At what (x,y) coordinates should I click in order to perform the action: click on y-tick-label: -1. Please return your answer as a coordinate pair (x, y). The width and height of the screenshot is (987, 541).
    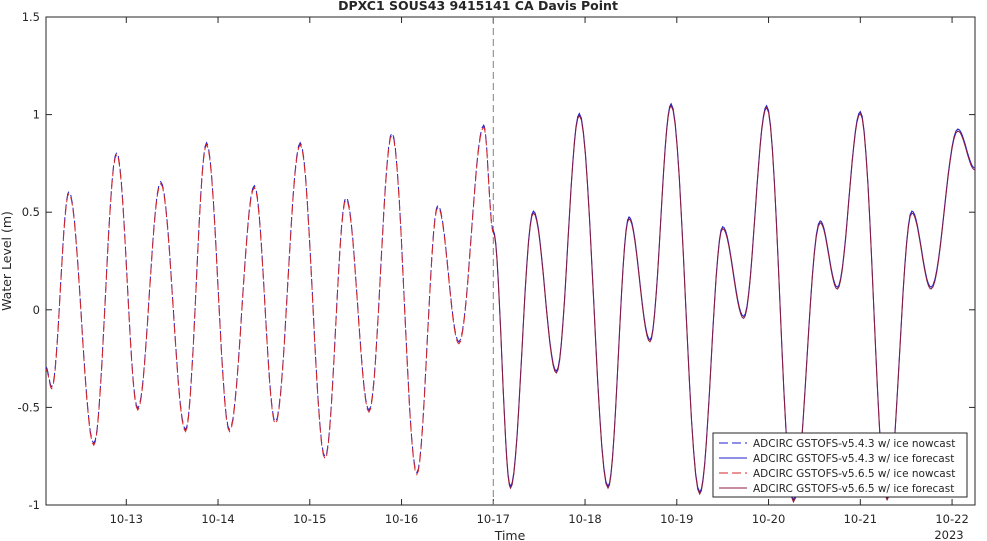
    Looking at the image, I should click on (34, 505).